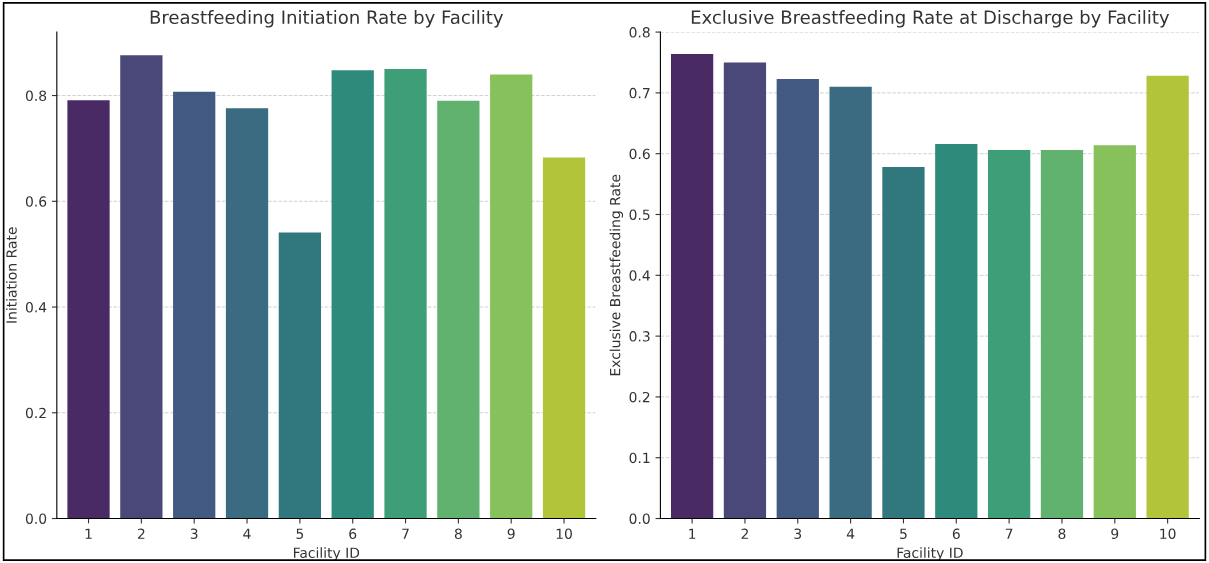  What do you see at coordinates (327, 19) in the screenshot?
I see `chart-title: Breastfeeding Initiation Rate by Facility` at bounding box center [327, 19].